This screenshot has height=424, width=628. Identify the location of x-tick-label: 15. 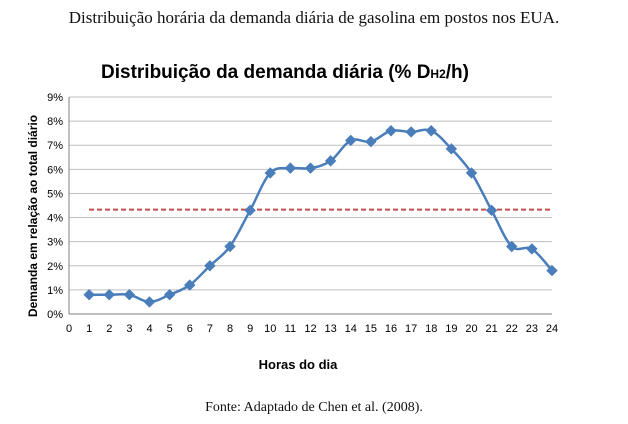
(371, 329).